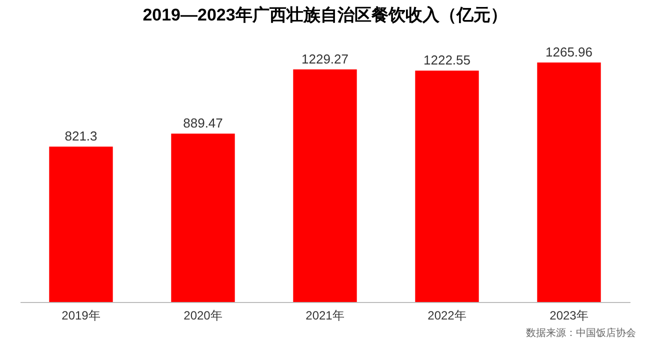 The height and width of the screenshot is (348, 650). Describe the element at coordinates (447, 315) in the screenshot. I see `x-tick-label: 2022年` at that location.